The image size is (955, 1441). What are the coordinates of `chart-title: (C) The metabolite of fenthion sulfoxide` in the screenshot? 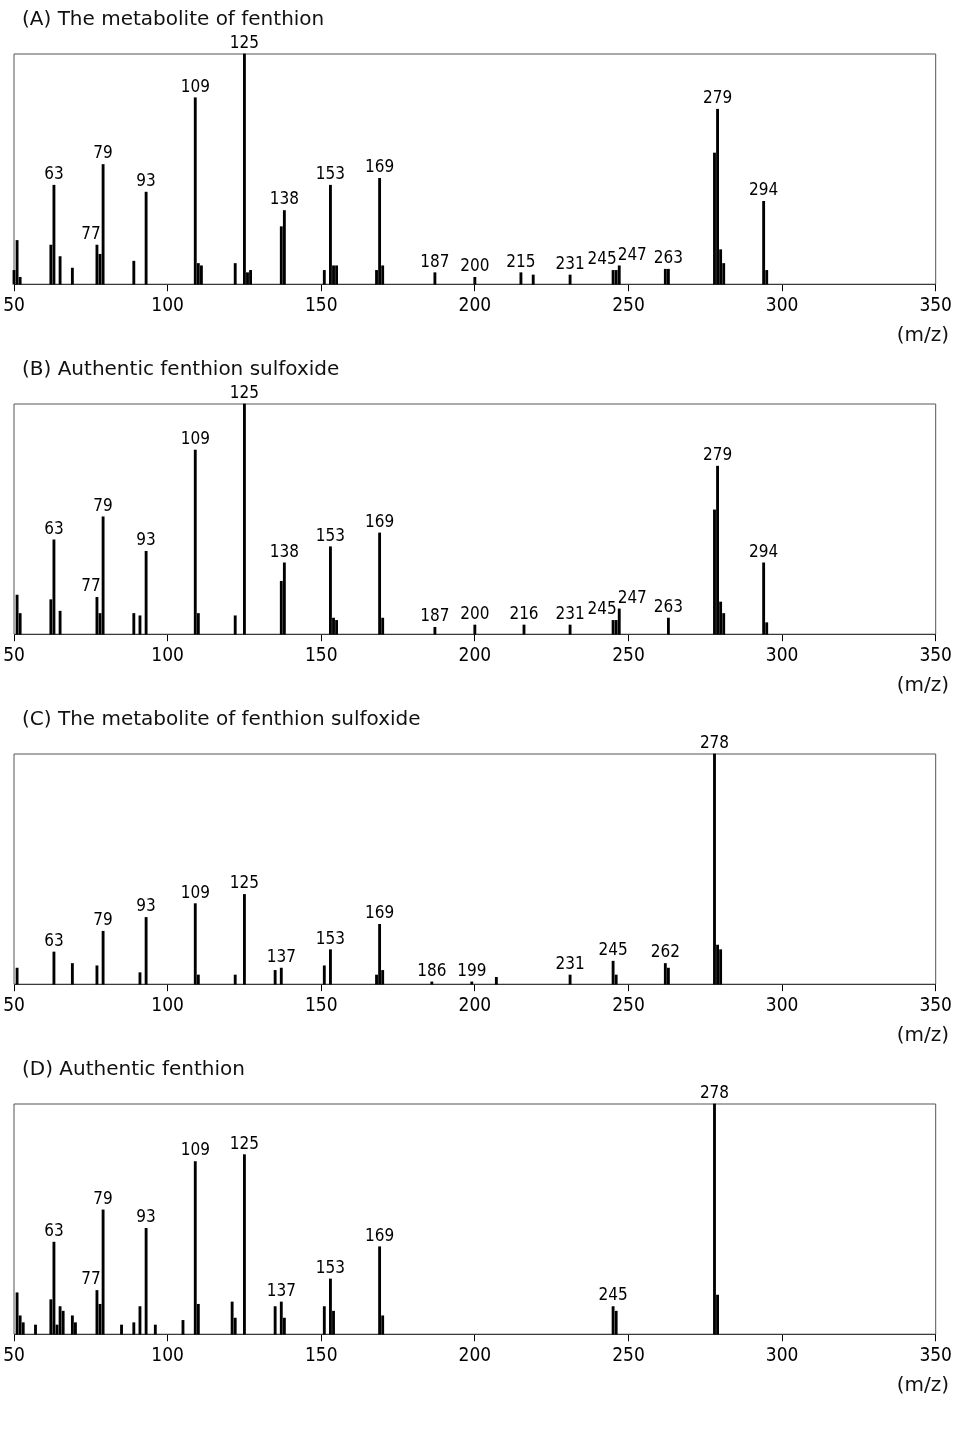 It's located at (221, 718).